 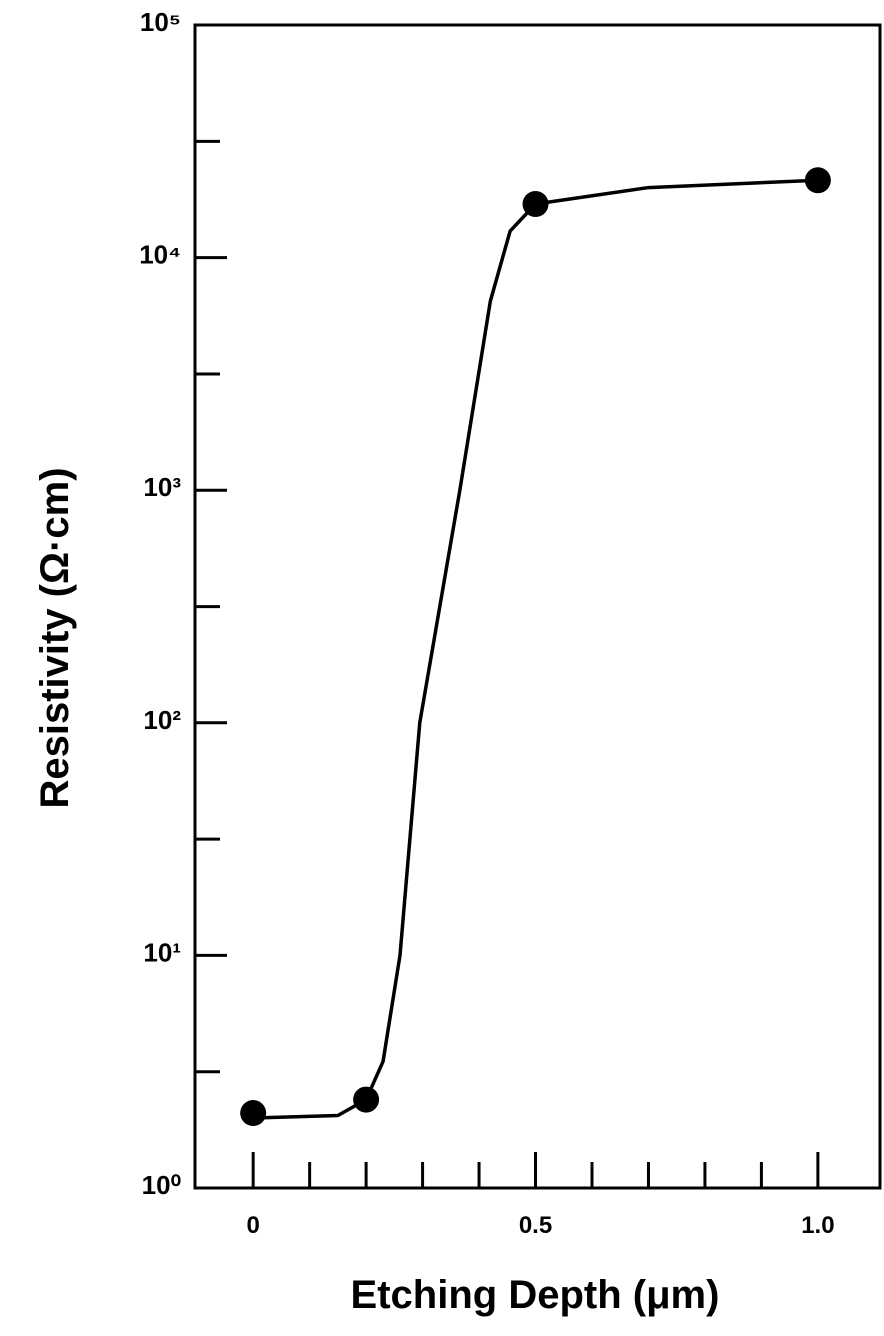 I want to click on x-axis-label: Etching Depth (μm), so click(x=535, y=1295).